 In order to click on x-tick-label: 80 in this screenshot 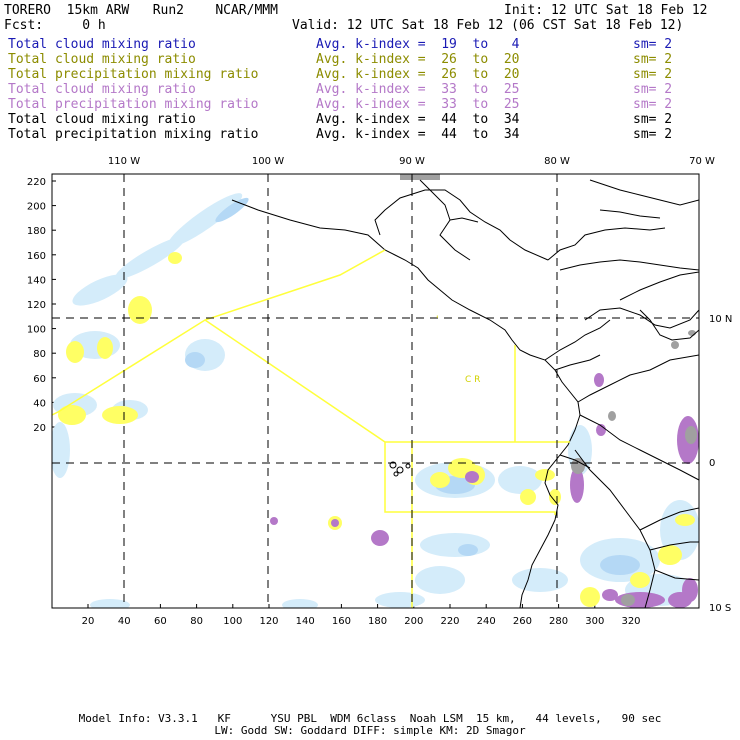, I will do `click(196, 621)`.